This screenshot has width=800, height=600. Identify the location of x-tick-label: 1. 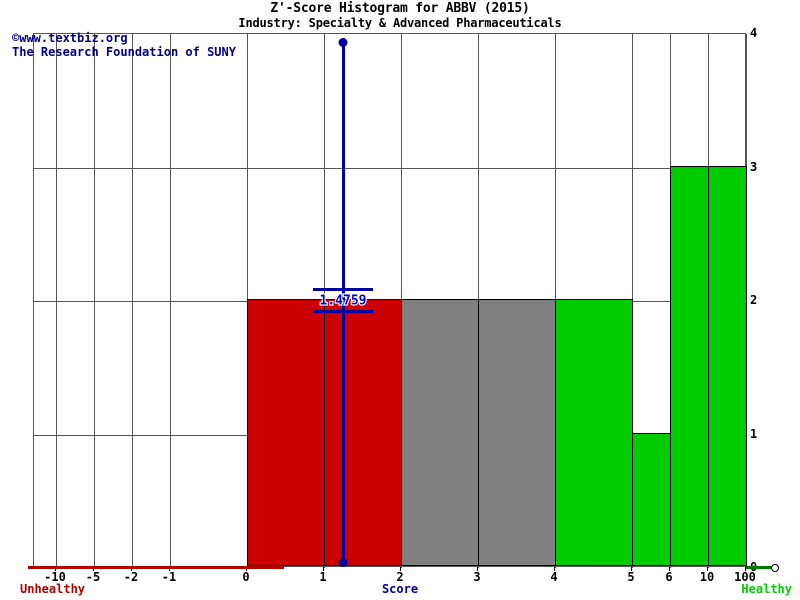
(323, 577).